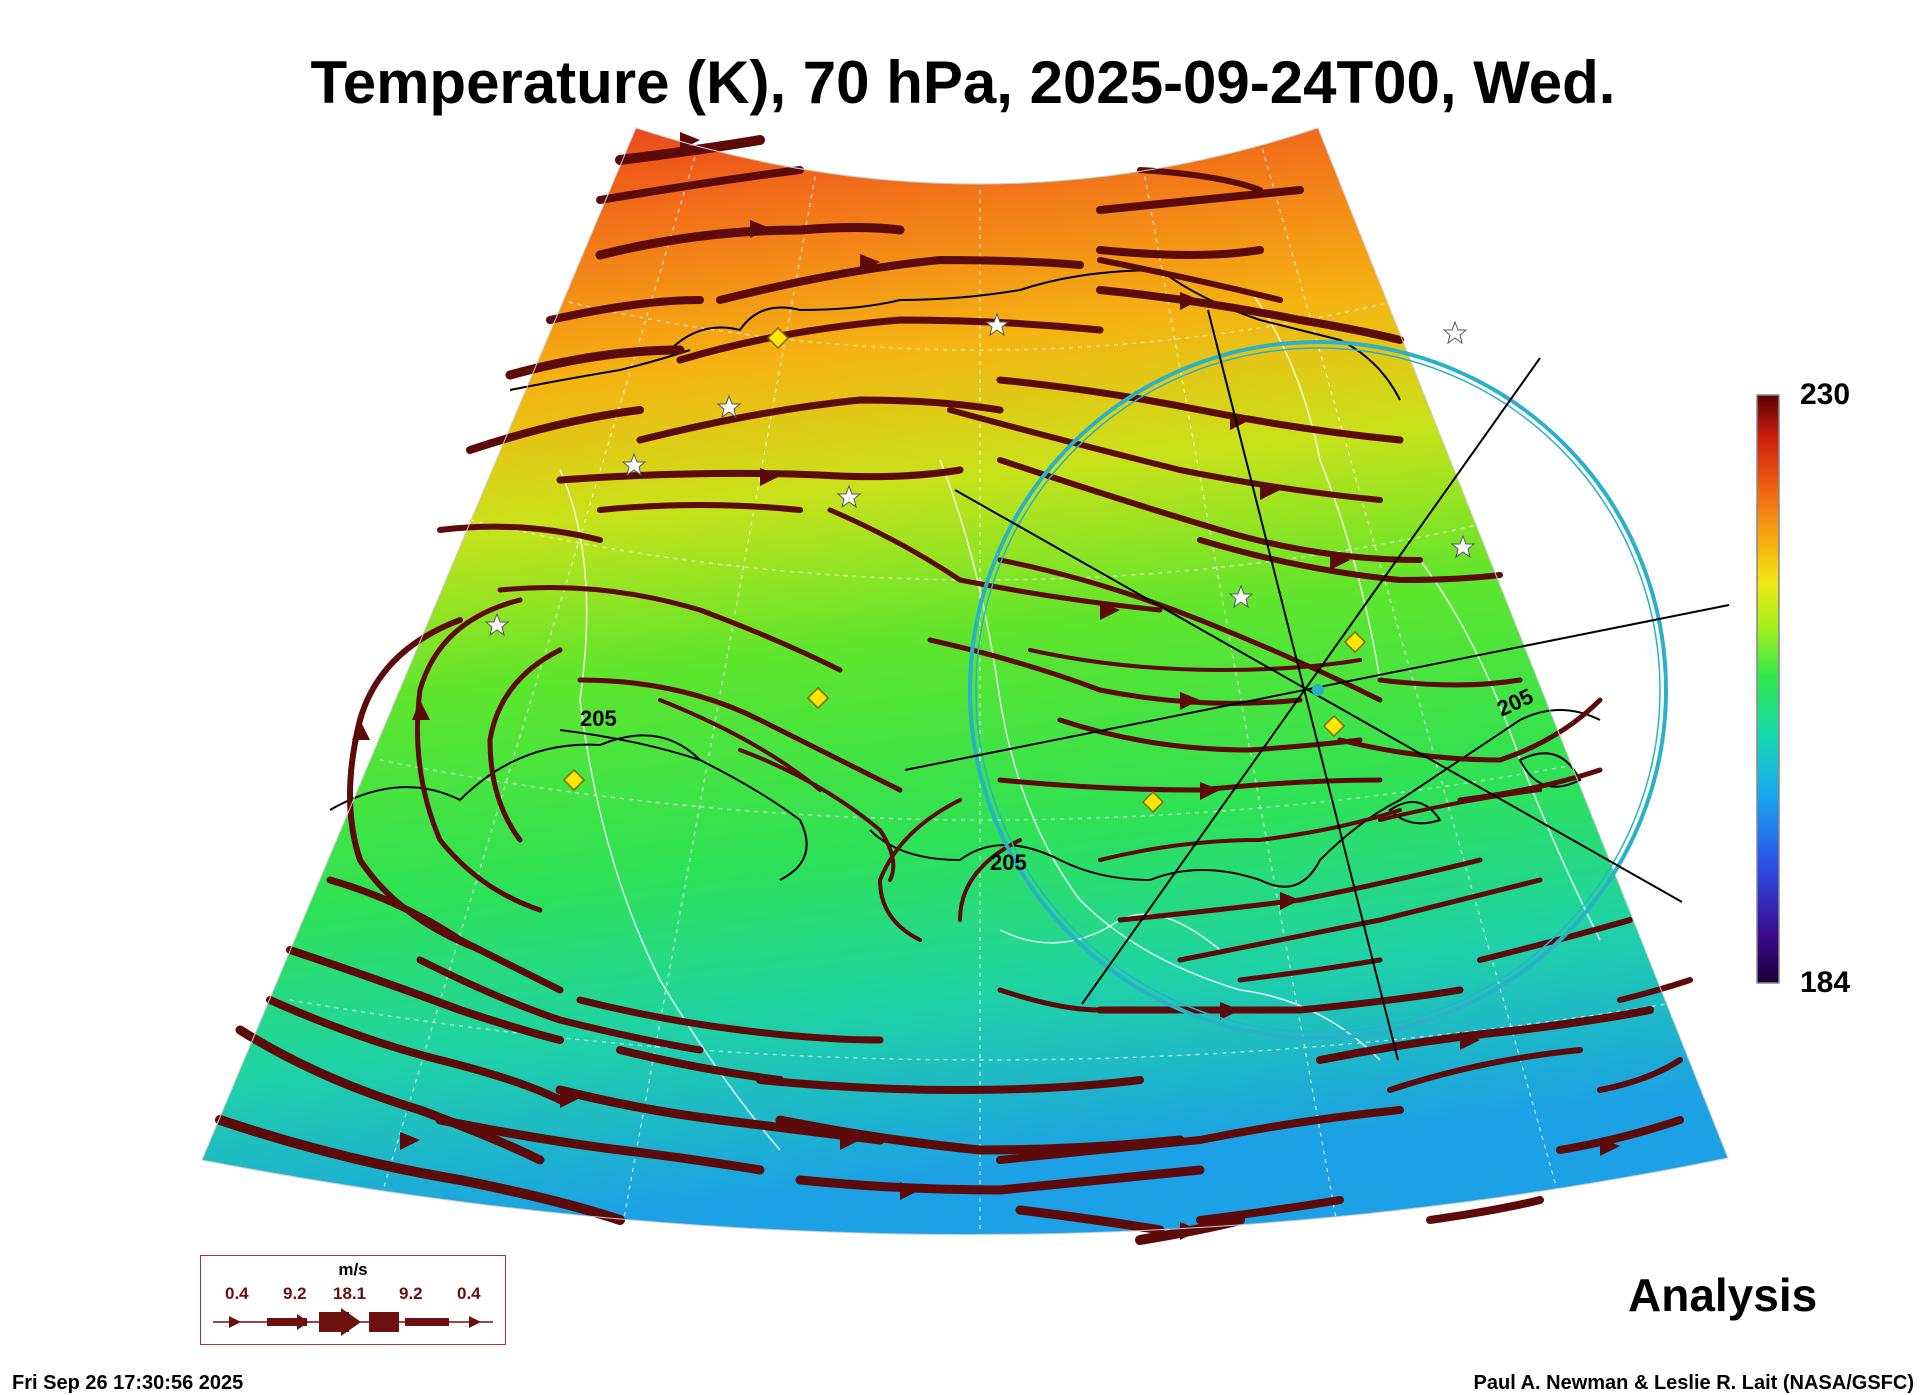  Describe the element at coordinates (128, 1383) in the screenshot. I see `timestamp: Fri Sep 26 17:30:56 2025` at that location.